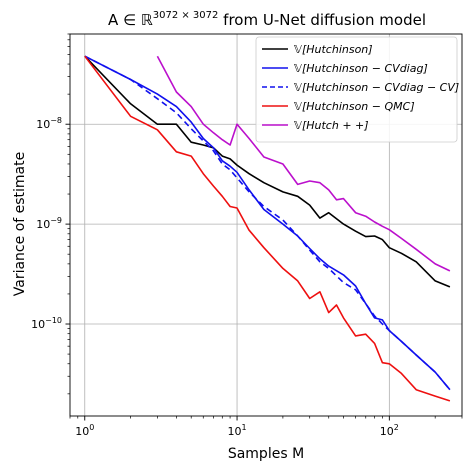 This screenshot has height=474, width=474. I want to click on y-tick-label: 10⁻⁹, so click(49, 223).